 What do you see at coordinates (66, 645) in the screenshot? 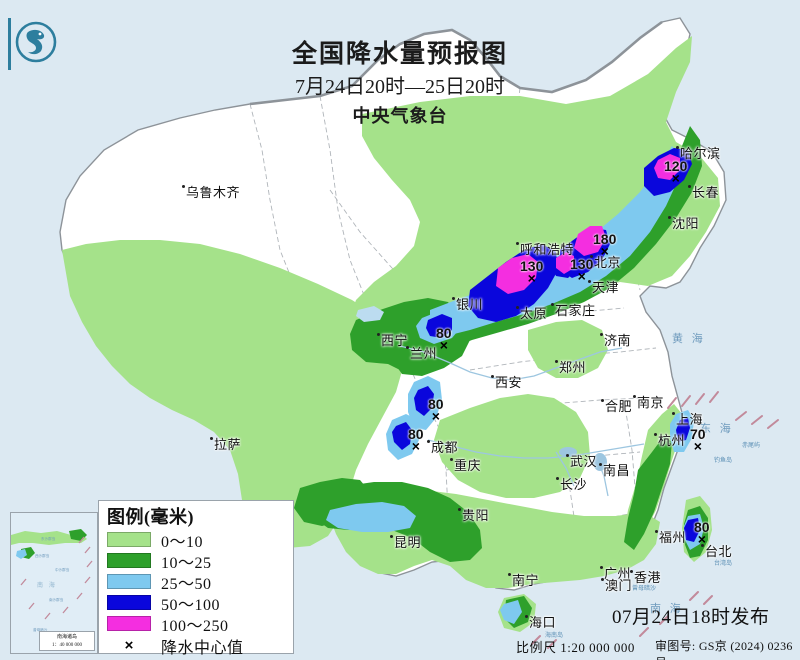
I see `inset-scale-value: 1：40 000 000` at bounding box center [66, 645].